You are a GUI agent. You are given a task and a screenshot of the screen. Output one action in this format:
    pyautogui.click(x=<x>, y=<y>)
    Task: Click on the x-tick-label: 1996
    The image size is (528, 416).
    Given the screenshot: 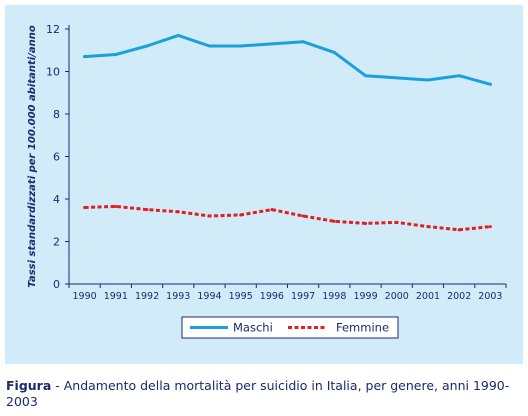 What is the action you would take?
    pyautogui.click(x=272, y=296)
    